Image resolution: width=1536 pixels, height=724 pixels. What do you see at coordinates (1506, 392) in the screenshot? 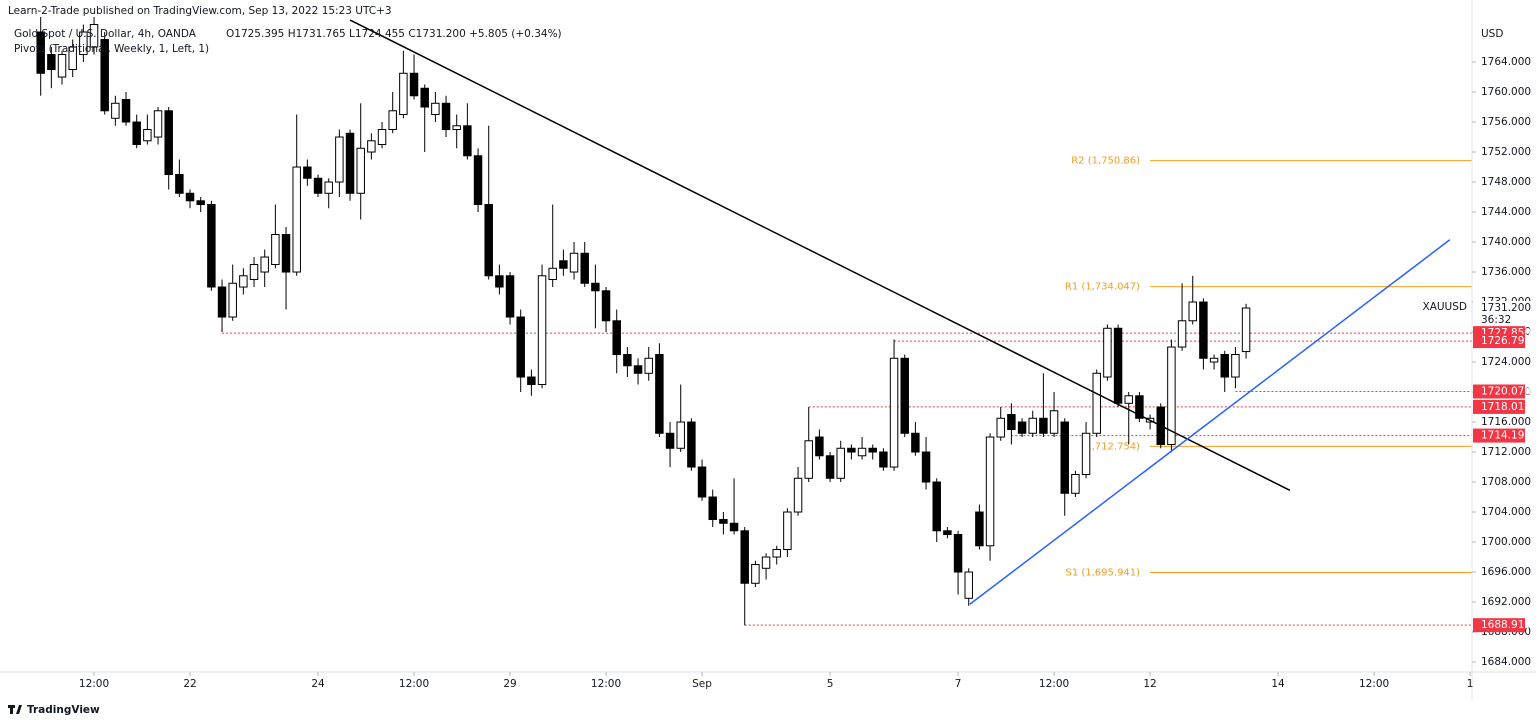
I see `level-tag-label: 1720.070` at bounding box center [1506, 392].